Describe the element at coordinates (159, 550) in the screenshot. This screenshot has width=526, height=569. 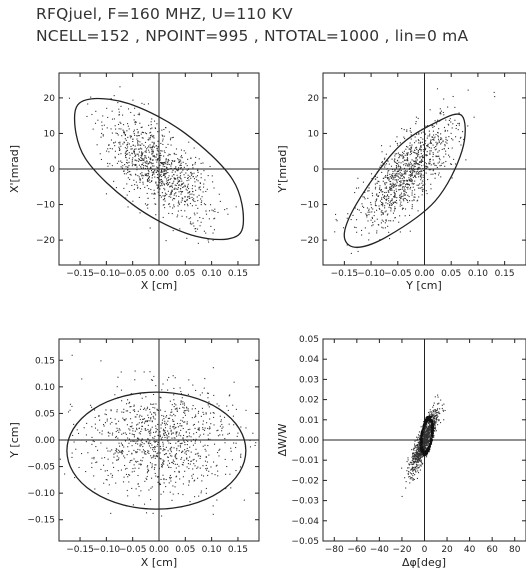
I see `x-tick-label: 0.00` at that location.